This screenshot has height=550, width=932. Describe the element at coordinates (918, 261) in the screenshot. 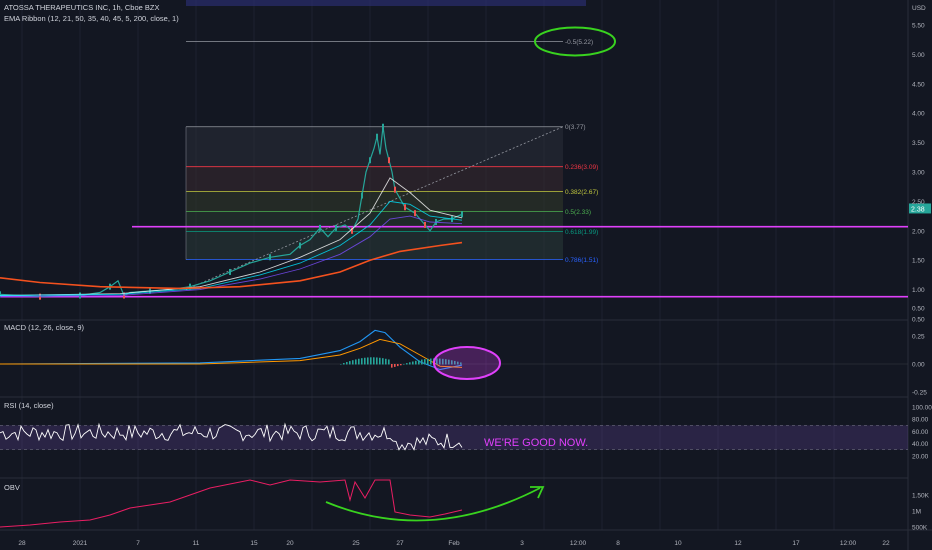

I see `price-tick-label: 1.50` at that location.